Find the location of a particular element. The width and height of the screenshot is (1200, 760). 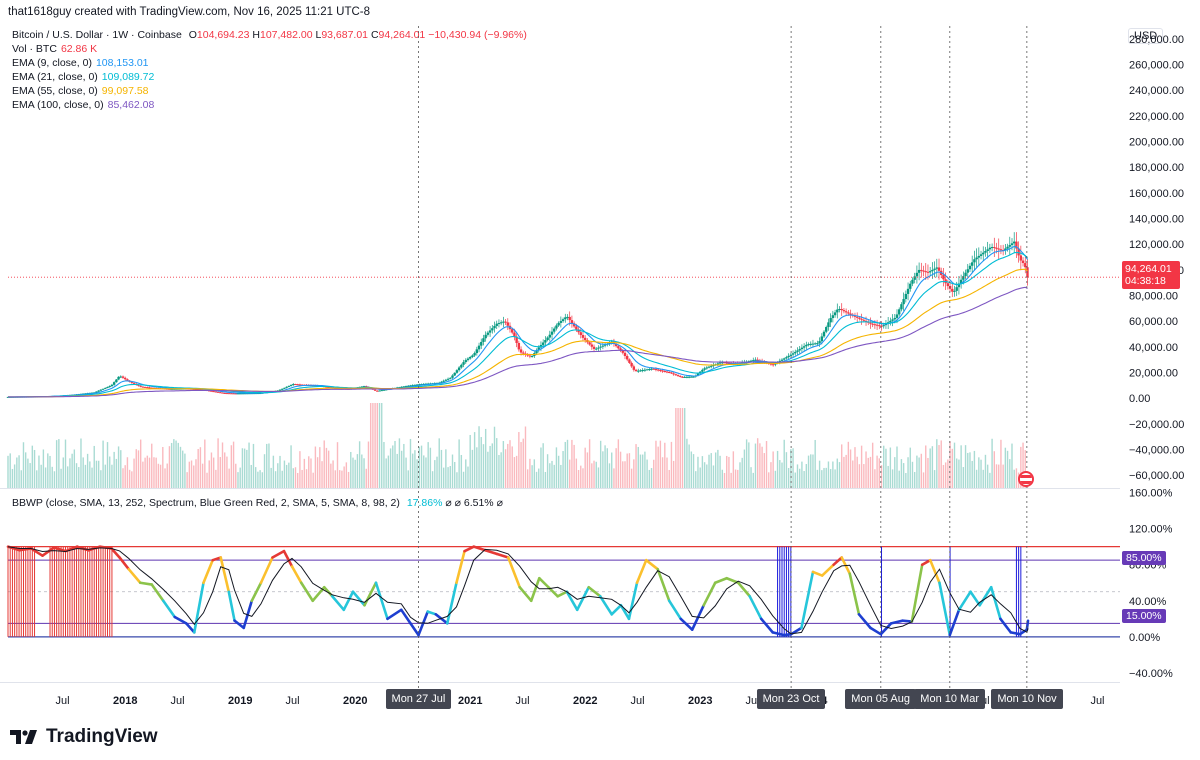

ema21-legend-row: EMA (21, close, 0) 109,089.72 is located at coordinates (83, 77).